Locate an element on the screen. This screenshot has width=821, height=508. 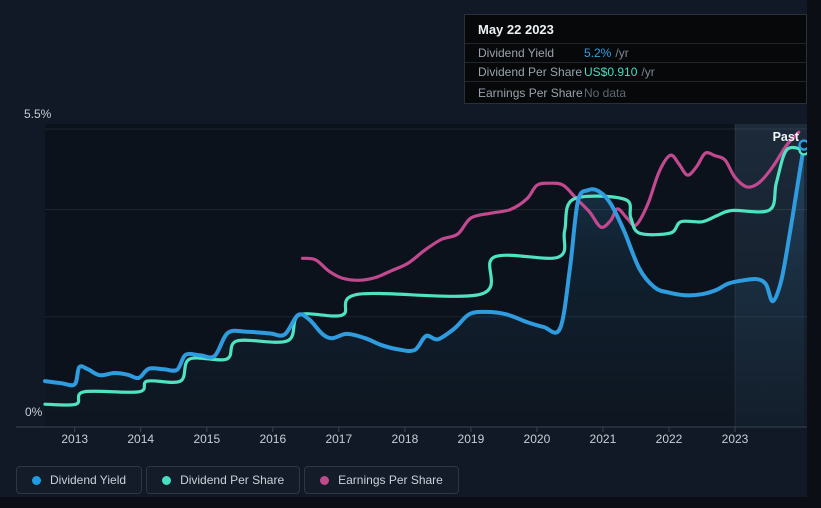
legend-item-earnings-per-share: Earnings Per Share is located at coordinates (381, 480).